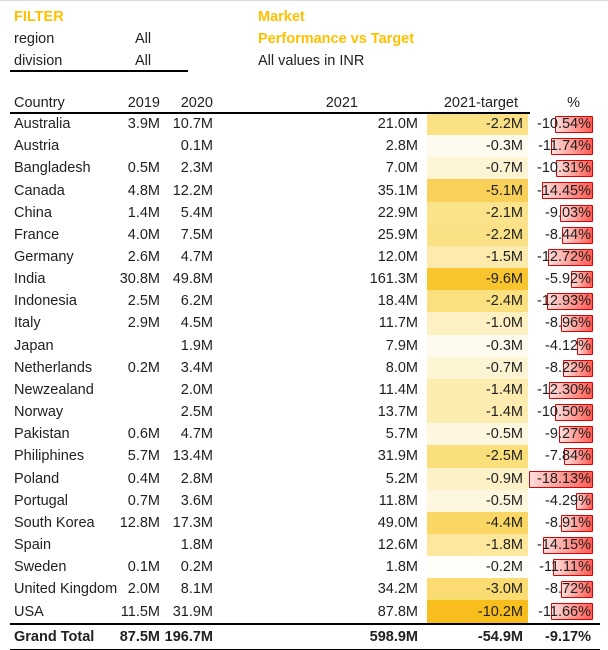 The height and width of the screenshot is (650, 608). Describe the element at coordinates (196, 102) in the screenshot. I see `header-2020: 2020` at that location.